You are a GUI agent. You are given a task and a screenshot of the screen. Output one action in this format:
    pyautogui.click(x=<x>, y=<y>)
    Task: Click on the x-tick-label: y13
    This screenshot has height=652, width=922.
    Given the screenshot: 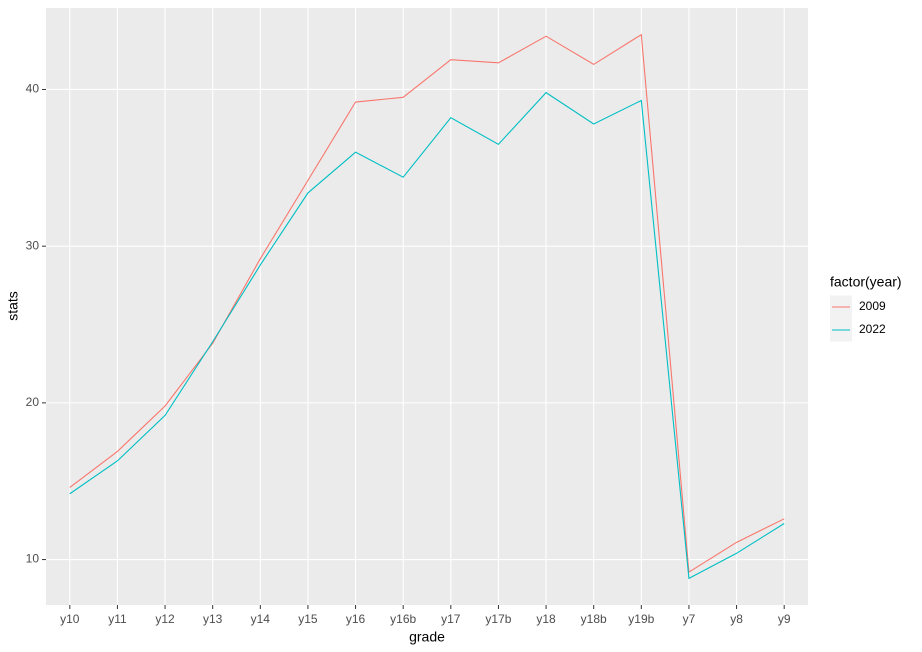 What is the action you would take?
    pyautogui.click(x=213, y=619)
    